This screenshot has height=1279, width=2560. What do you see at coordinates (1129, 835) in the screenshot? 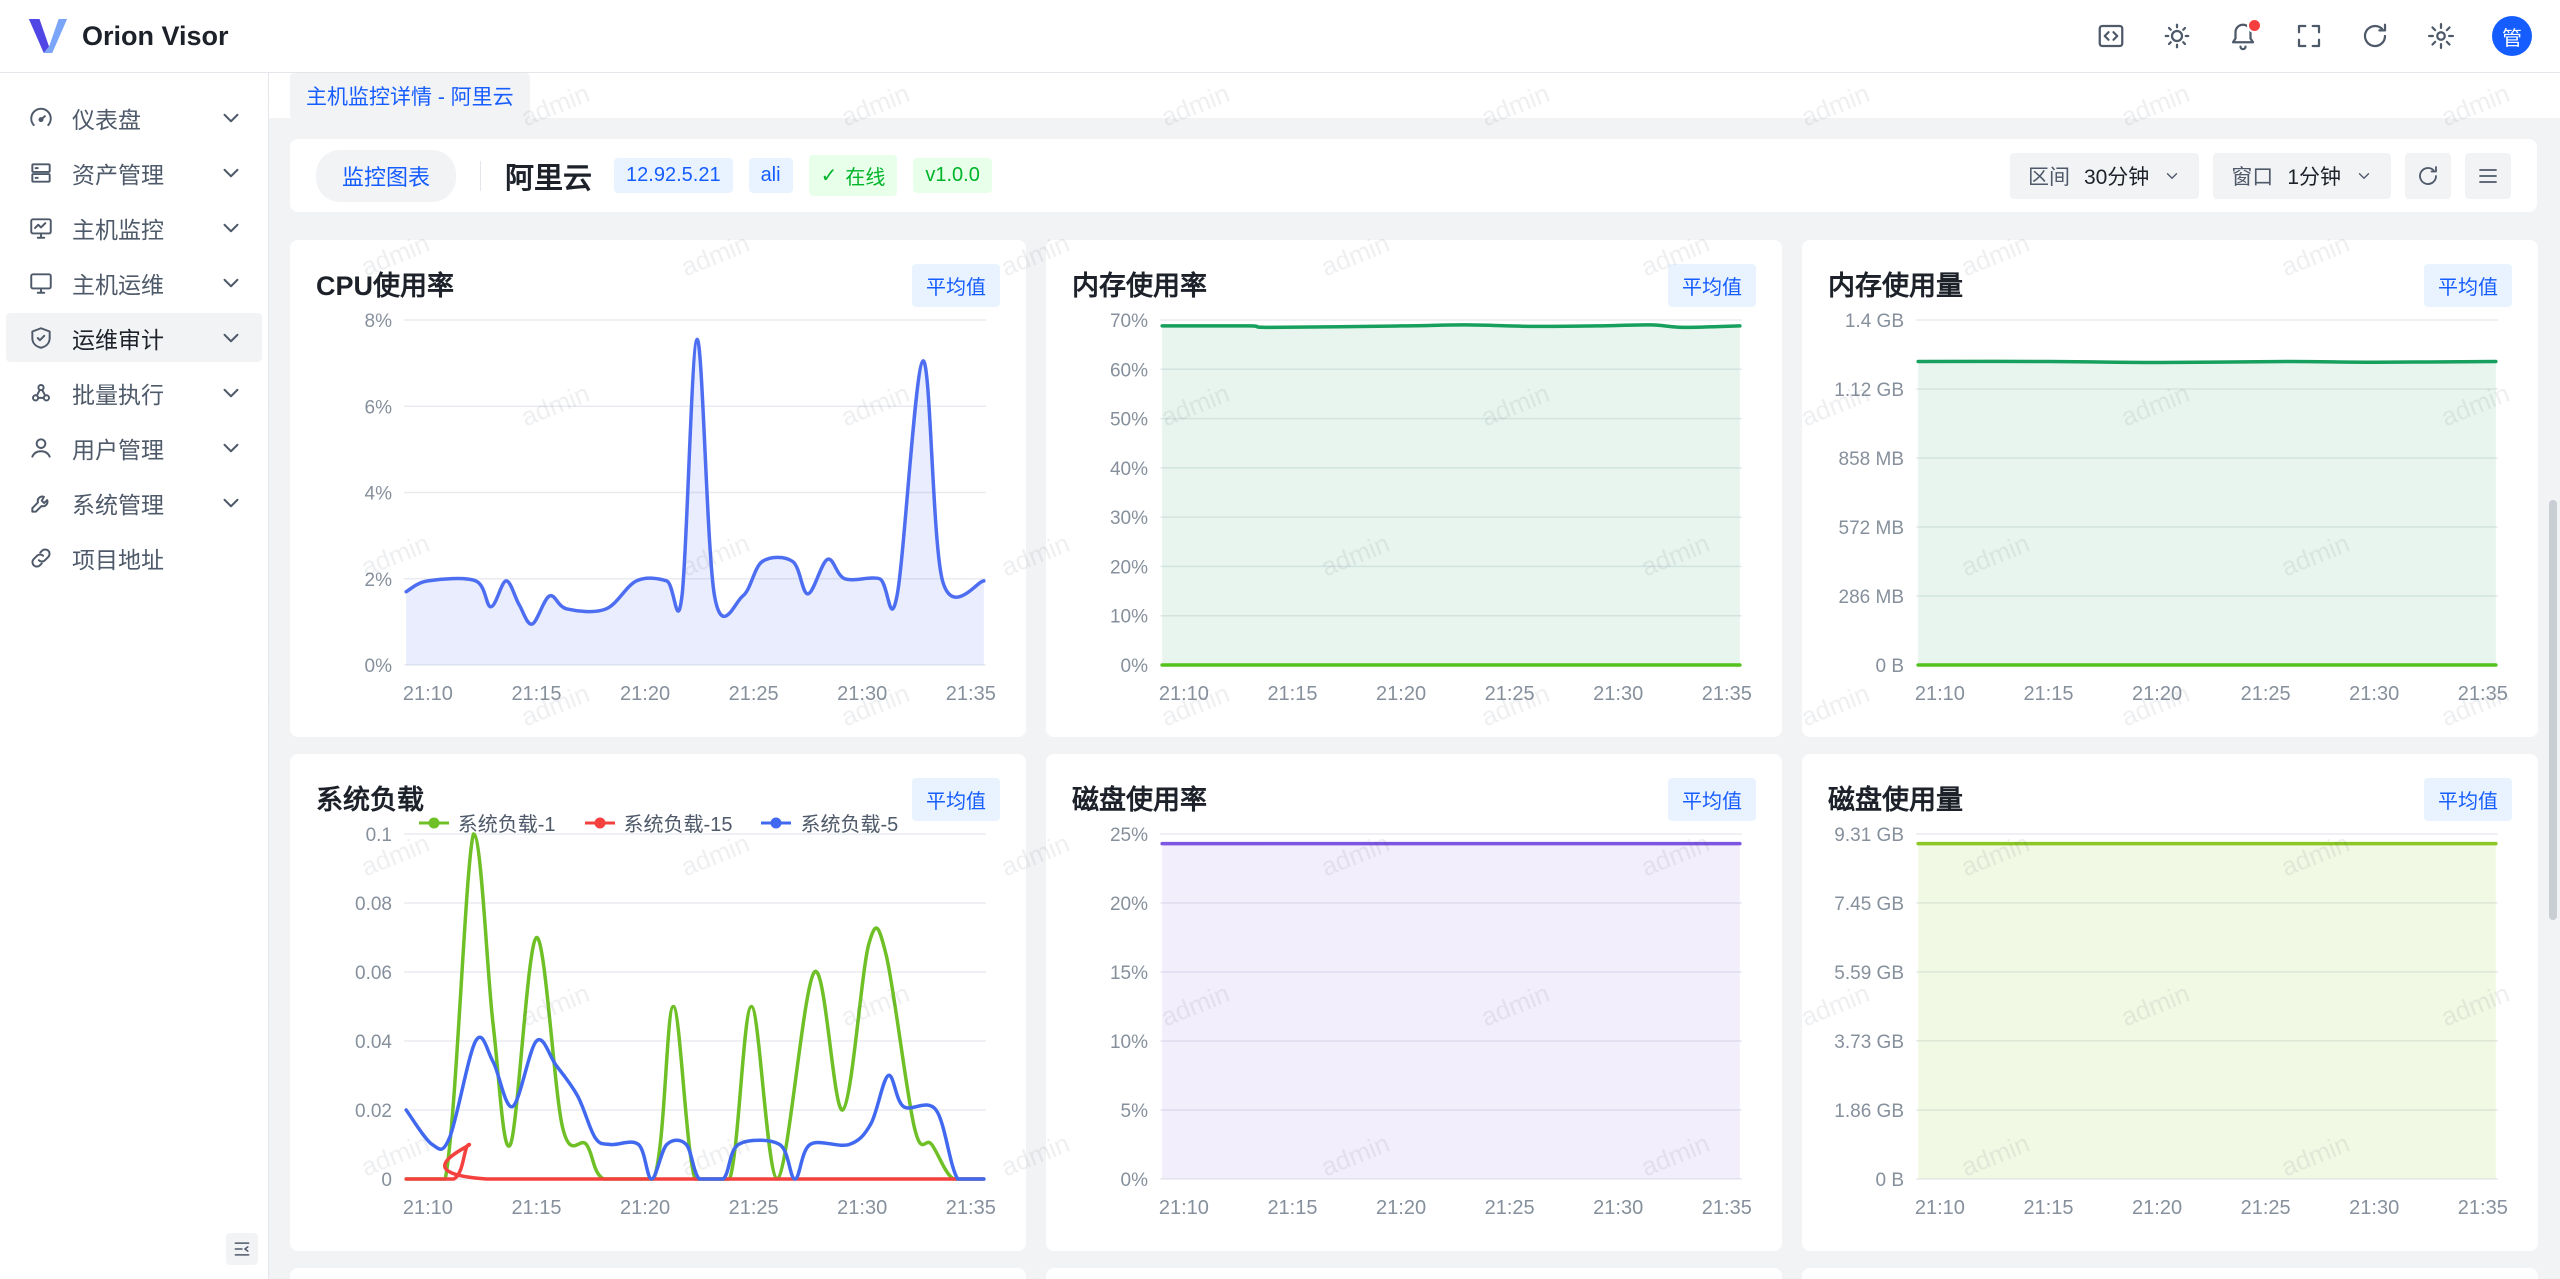
I see `svg-text: 25%` at bounding box center [1129, 835].